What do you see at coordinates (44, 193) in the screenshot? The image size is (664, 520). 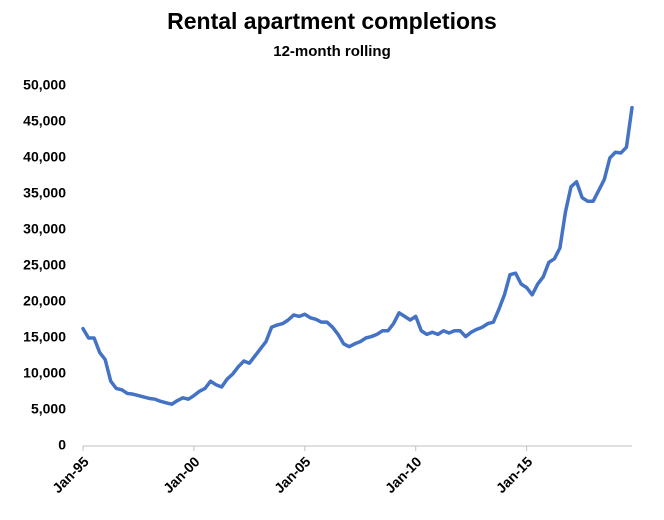 I see `y-tick-label: 35,000` at bounding box center [44, 193].